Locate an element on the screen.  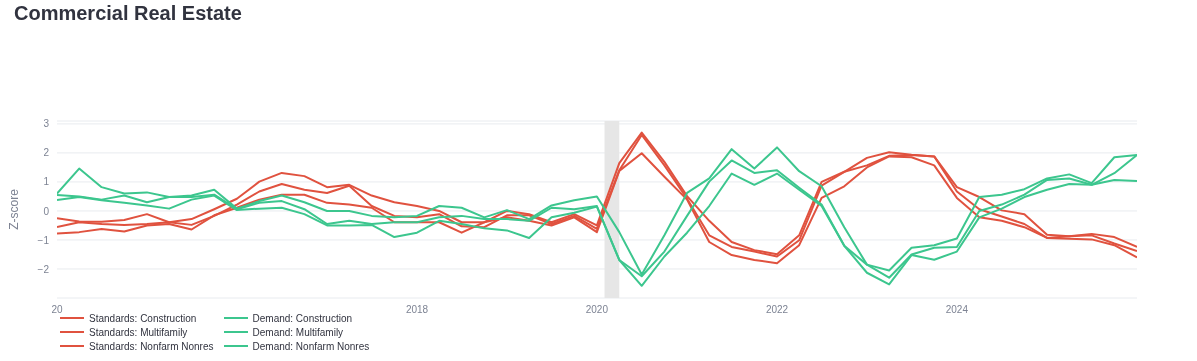
y-tick-label: 1 is located at coordinates (46, 182).